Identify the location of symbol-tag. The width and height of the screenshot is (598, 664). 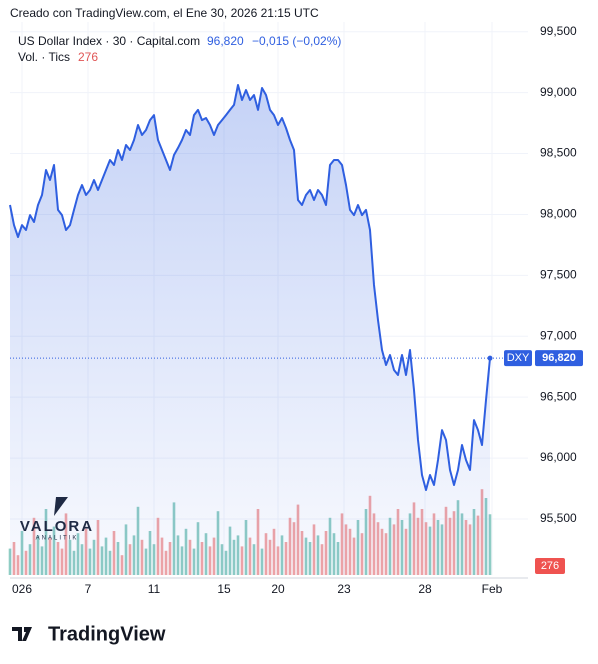
(518, 358).